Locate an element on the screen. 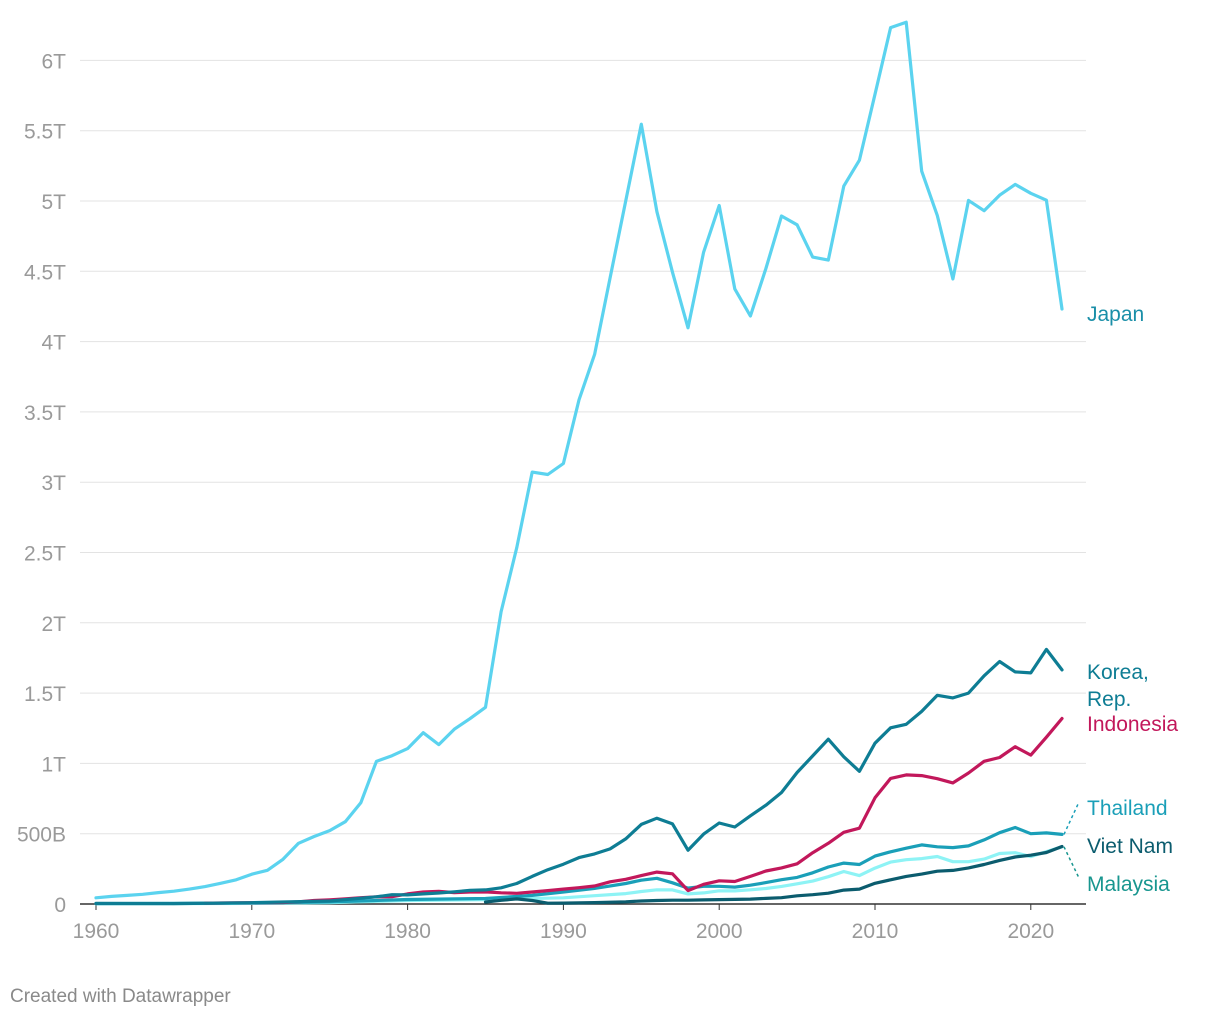 The height and width of the screenshot is (1020, 1220). series-line-viet-nam is located at coordinates (773, 874).